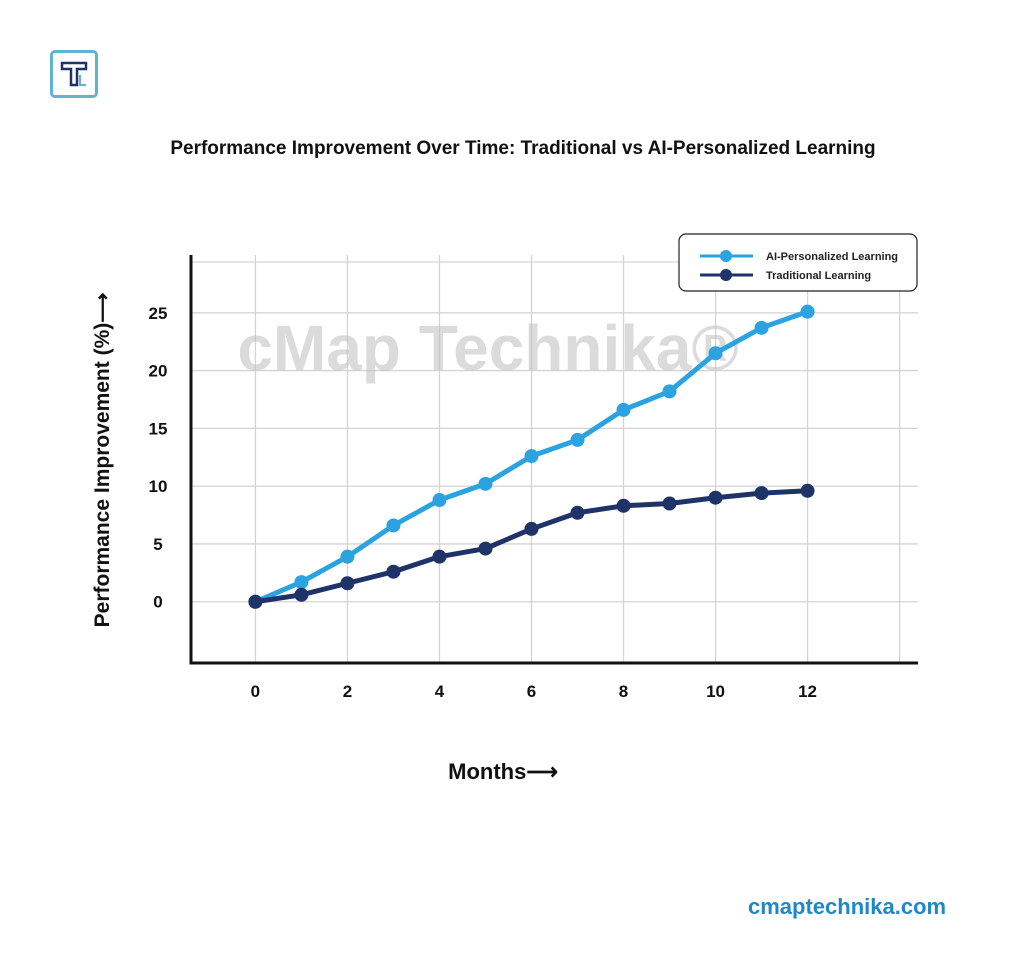 This screenshot has width=1024, height=962. I want to click on y-axis-label: Performance Improvement (%)⟶, so click(102, 460).